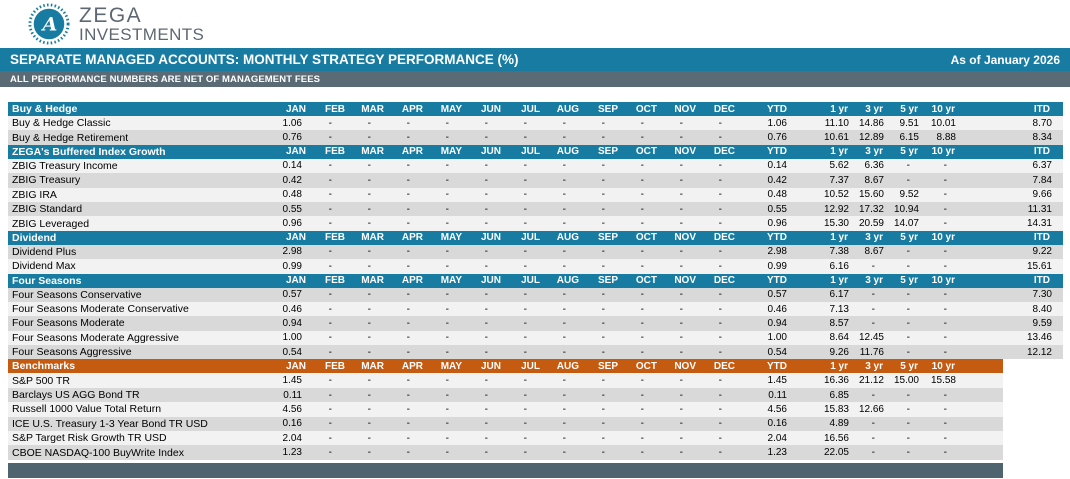 This screenshot has height=479, width=1070. Describe the element at coordinates (820, 438) in the screenshot. I see `value-cell: 16.56` at that location.